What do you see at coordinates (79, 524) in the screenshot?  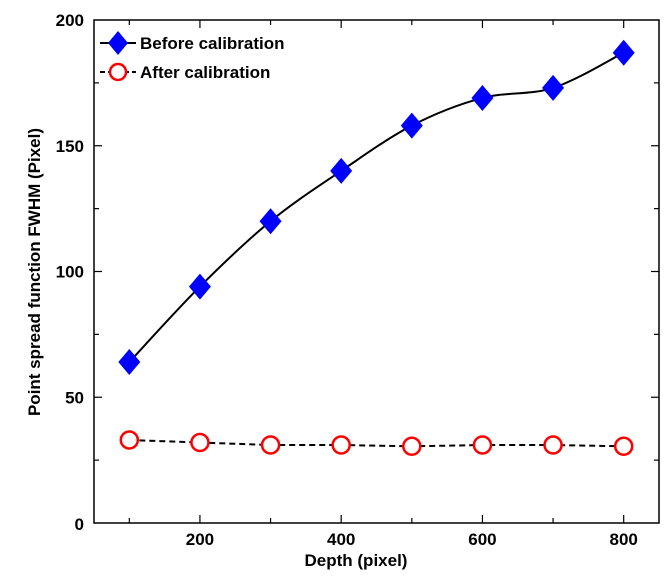 I see `y-origin-label: 0` at bounding box center [79, 524].